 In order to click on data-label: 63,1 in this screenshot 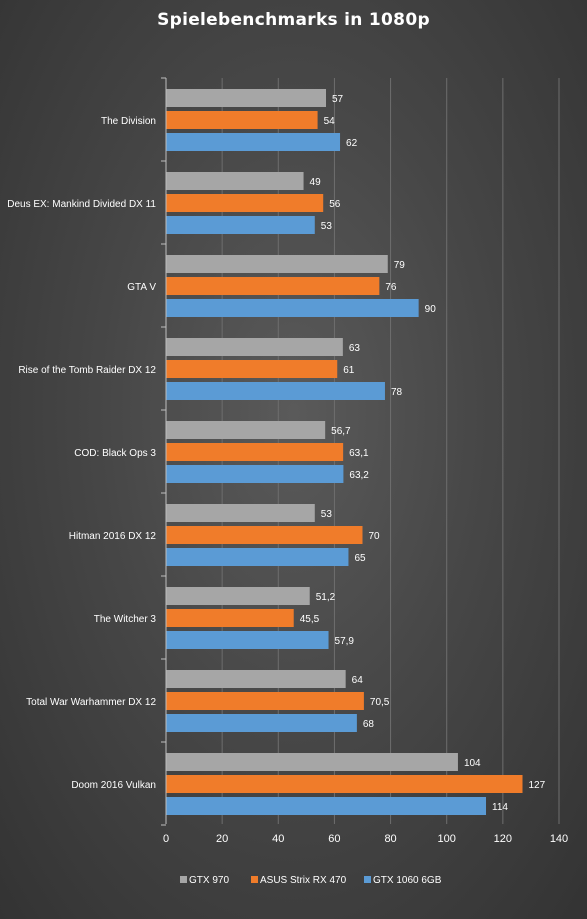, I will do `click(359, 453)`.